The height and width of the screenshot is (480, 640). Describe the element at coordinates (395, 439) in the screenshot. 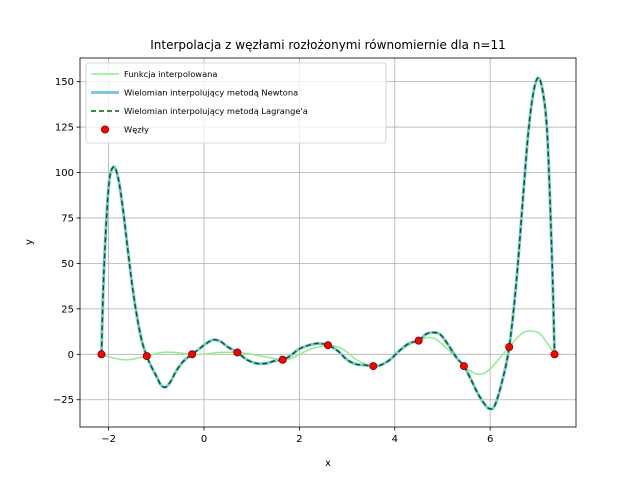

I see `x-tick-label: 4` at that location.